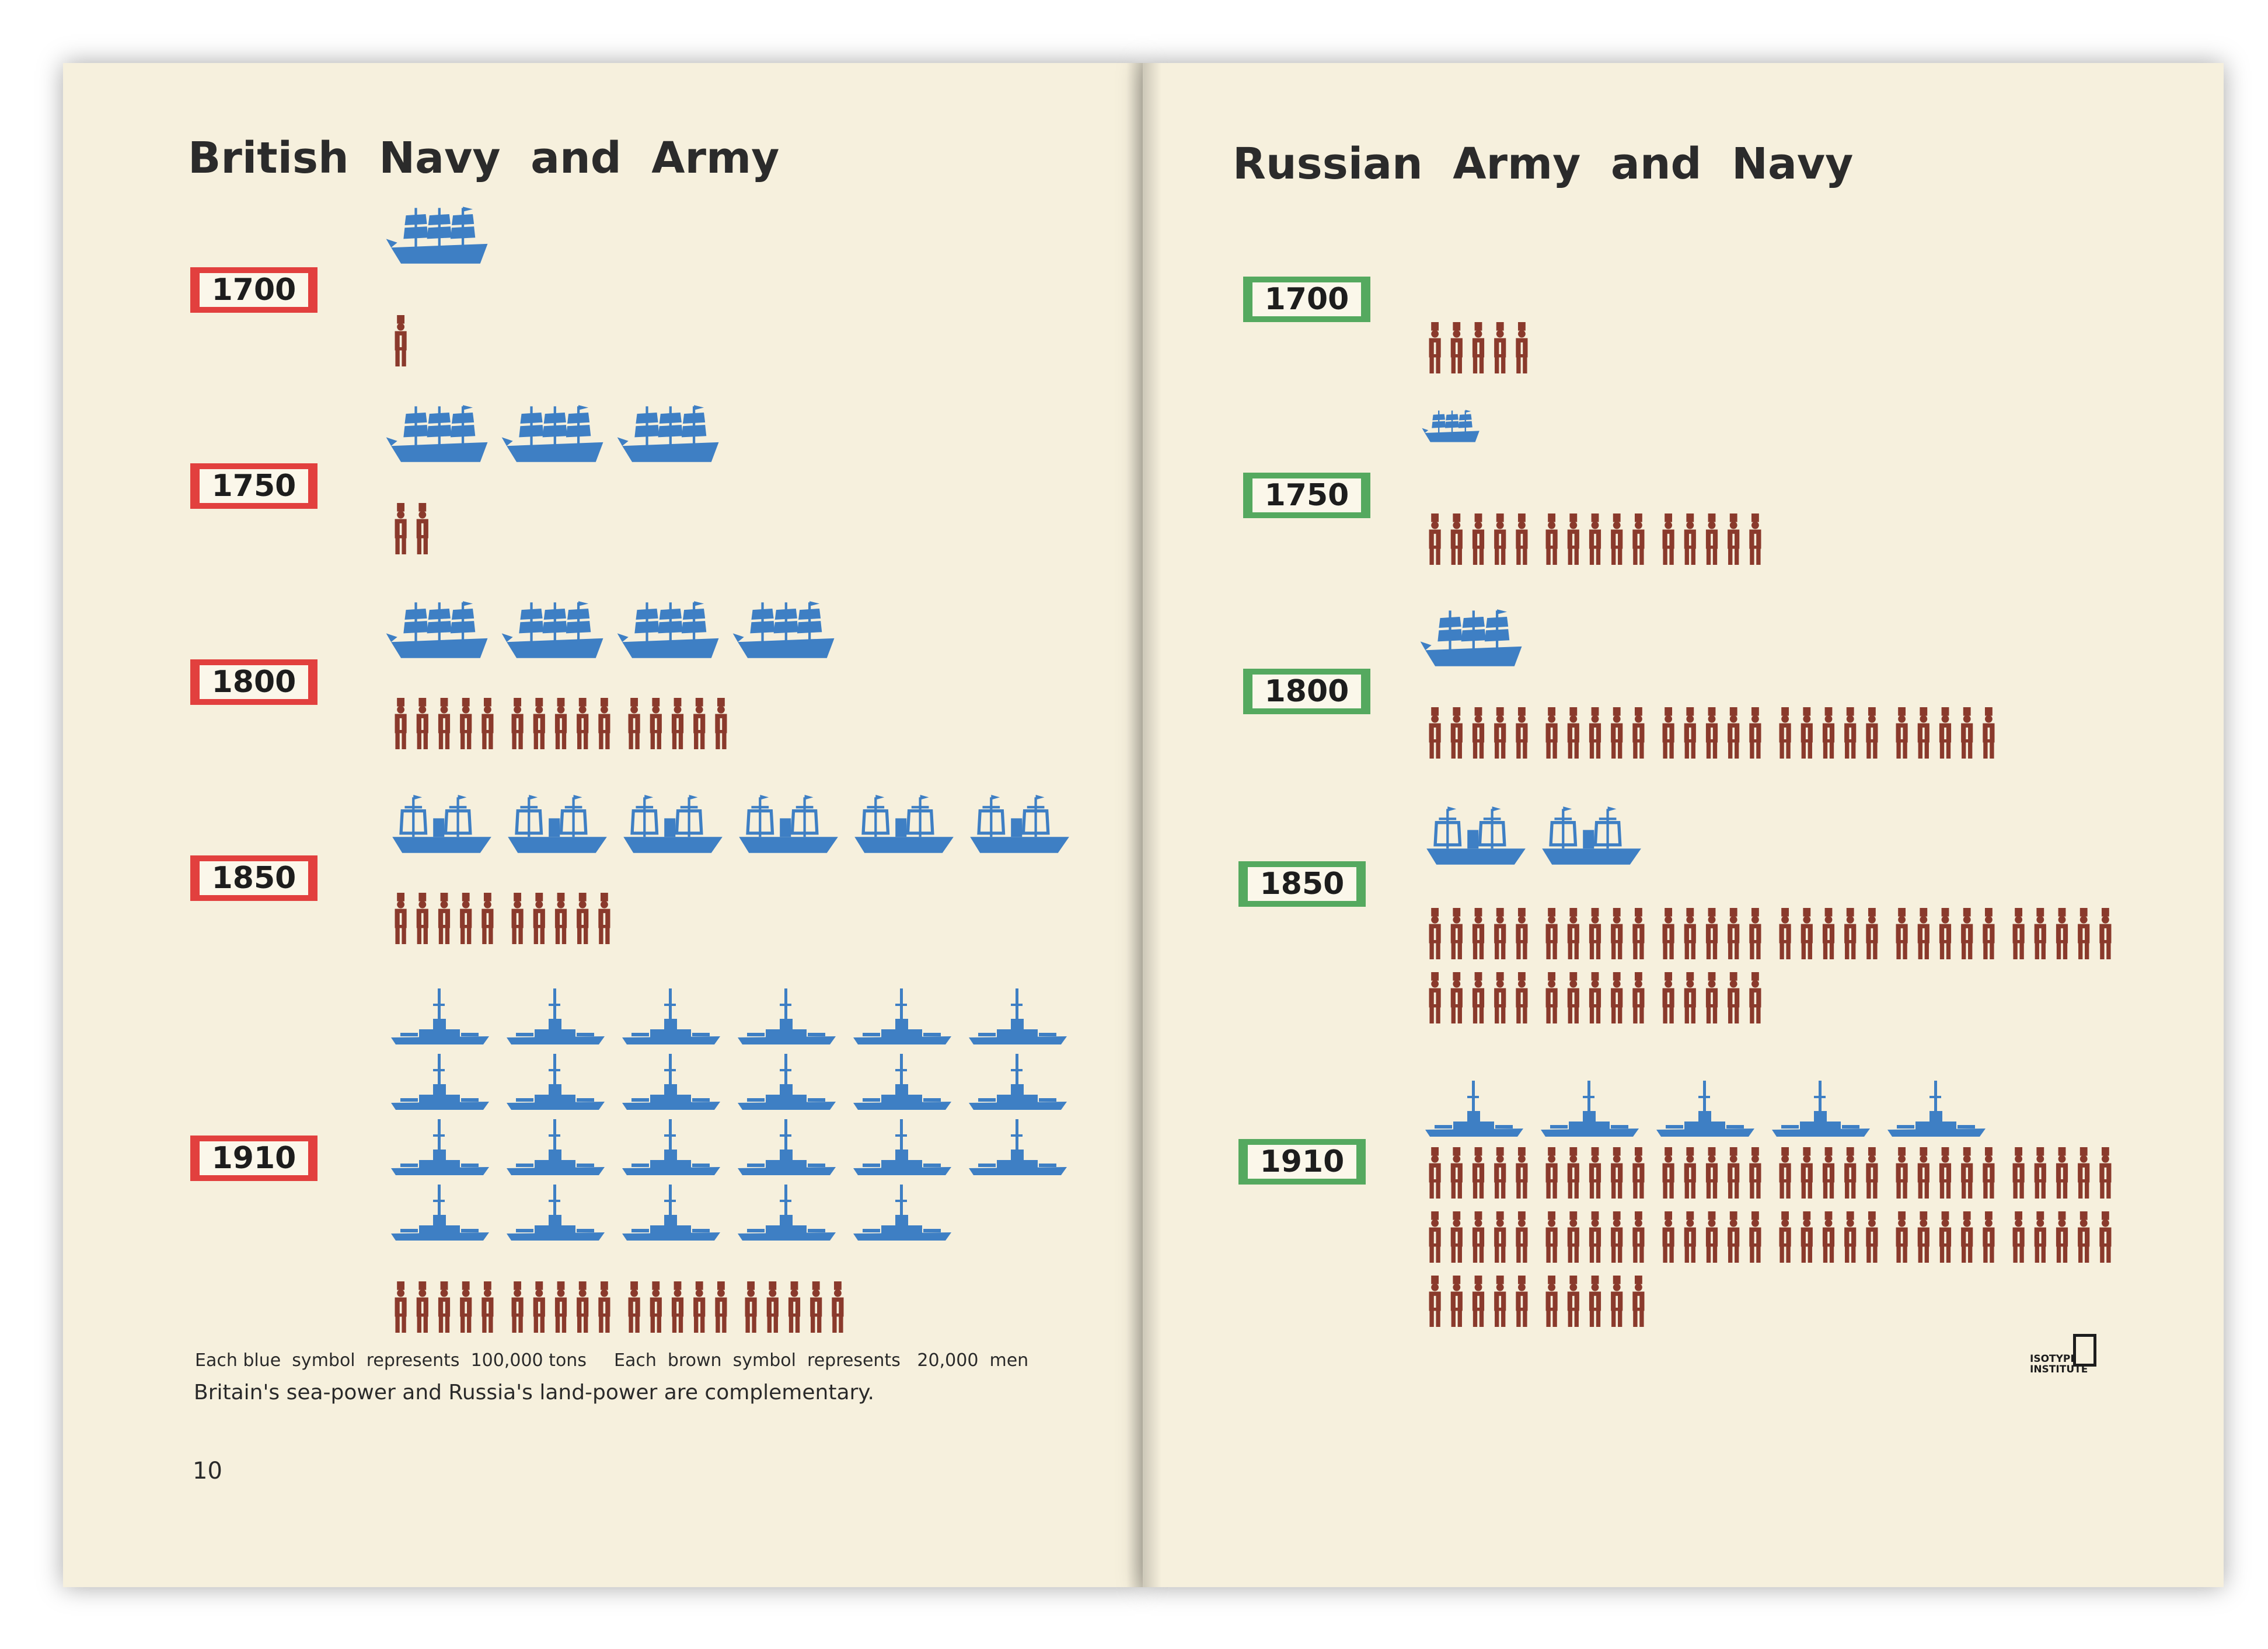  What do you see at coordinates (1306, 691) in the screenshot?
I see `russian-year-label-1800: 1800` at bounding box center [1306, 691].